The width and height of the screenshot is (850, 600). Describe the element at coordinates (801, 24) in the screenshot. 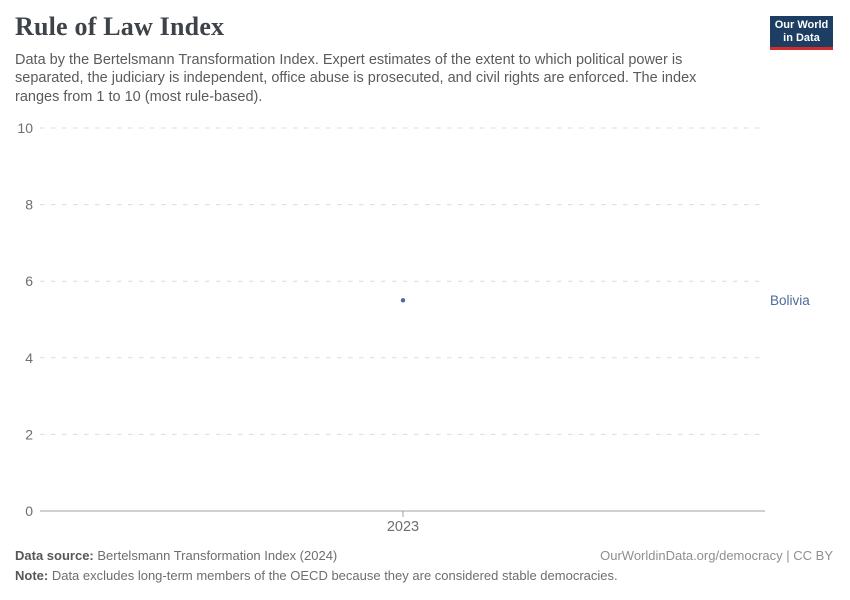

I see `owid-logo-line1: Our World` at that location.